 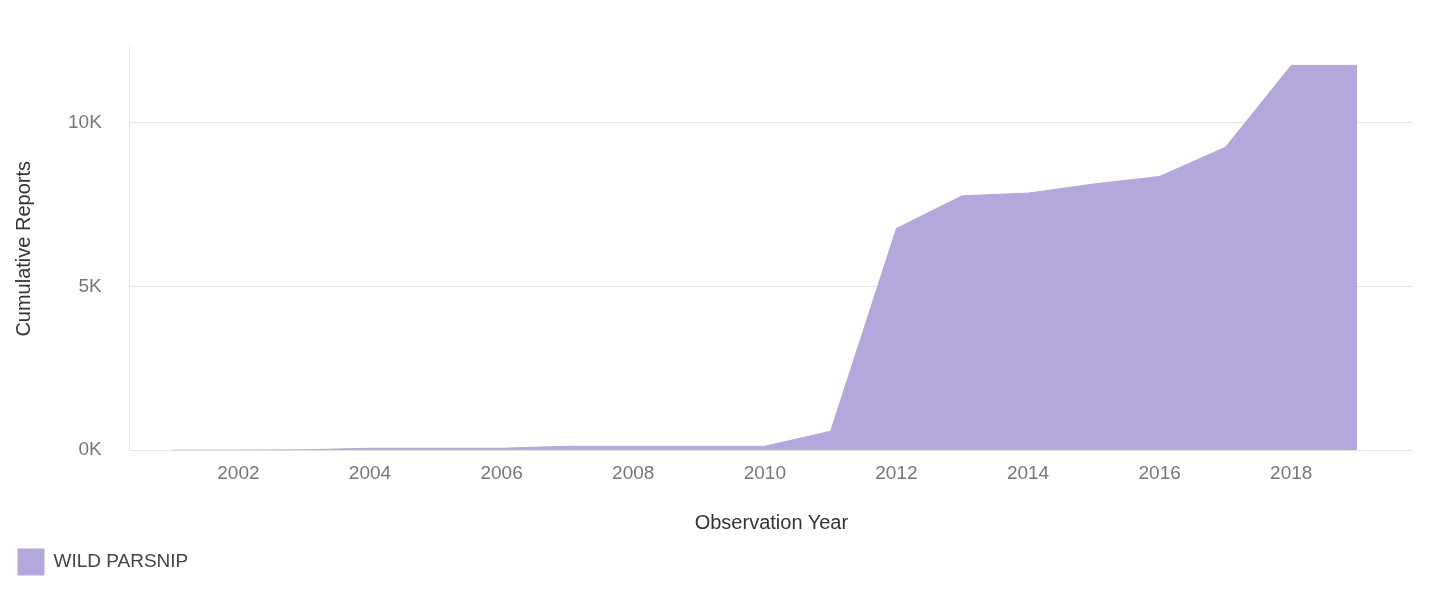 I want to click on y-axis-title: Cumulative Reports, so click(x=22, y=248).